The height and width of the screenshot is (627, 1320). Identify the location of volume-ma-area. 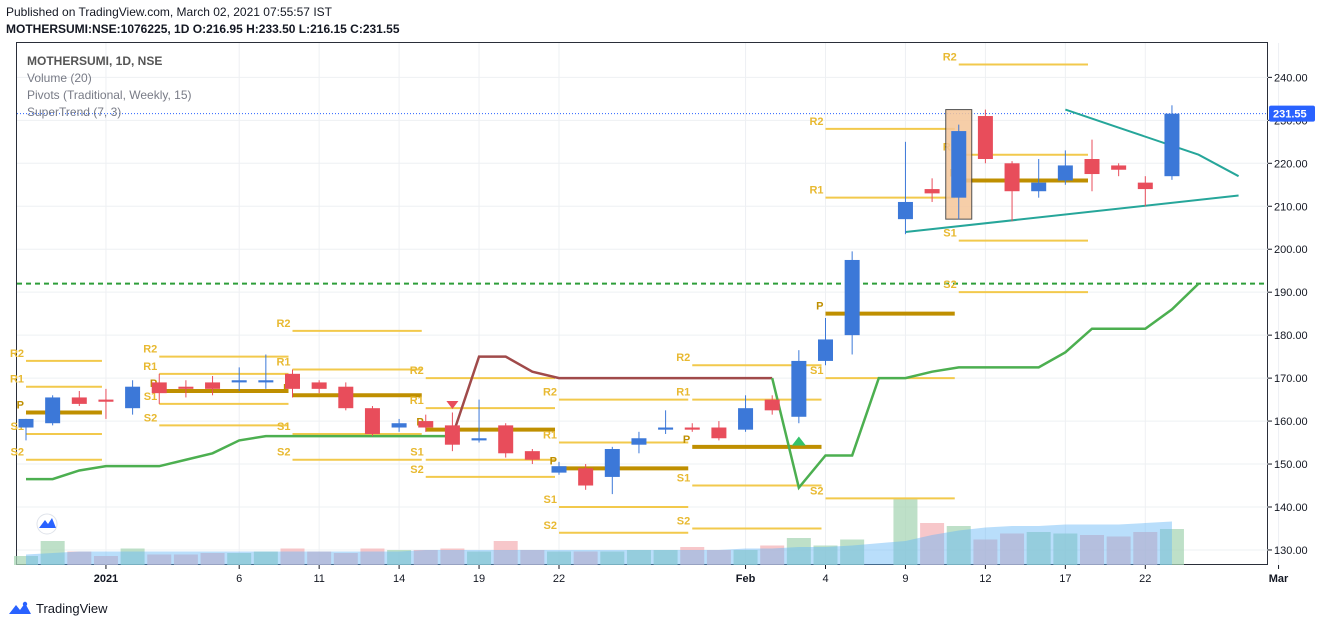
(599, 543).